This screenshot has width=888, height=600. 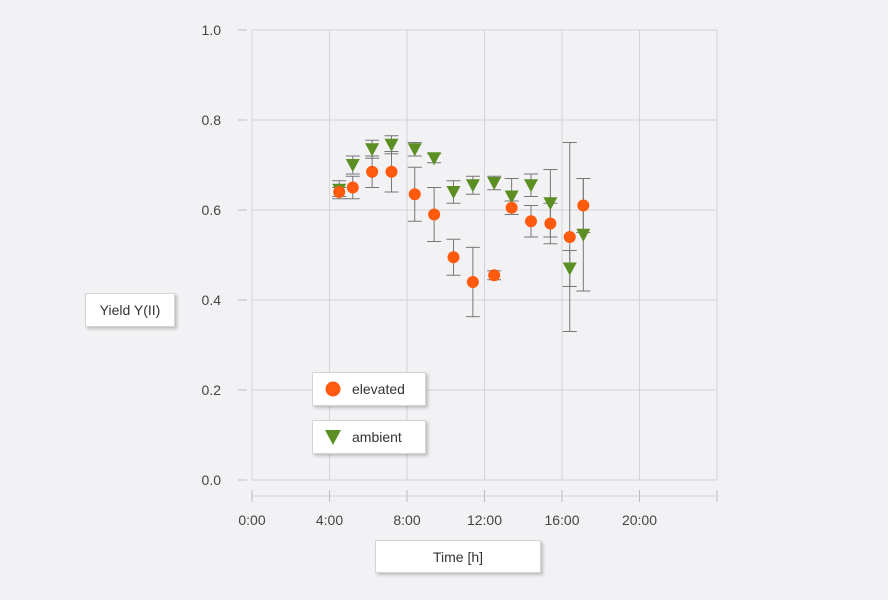 I want to click on x-tick-label: 20:00, so click(x=639, y=520).